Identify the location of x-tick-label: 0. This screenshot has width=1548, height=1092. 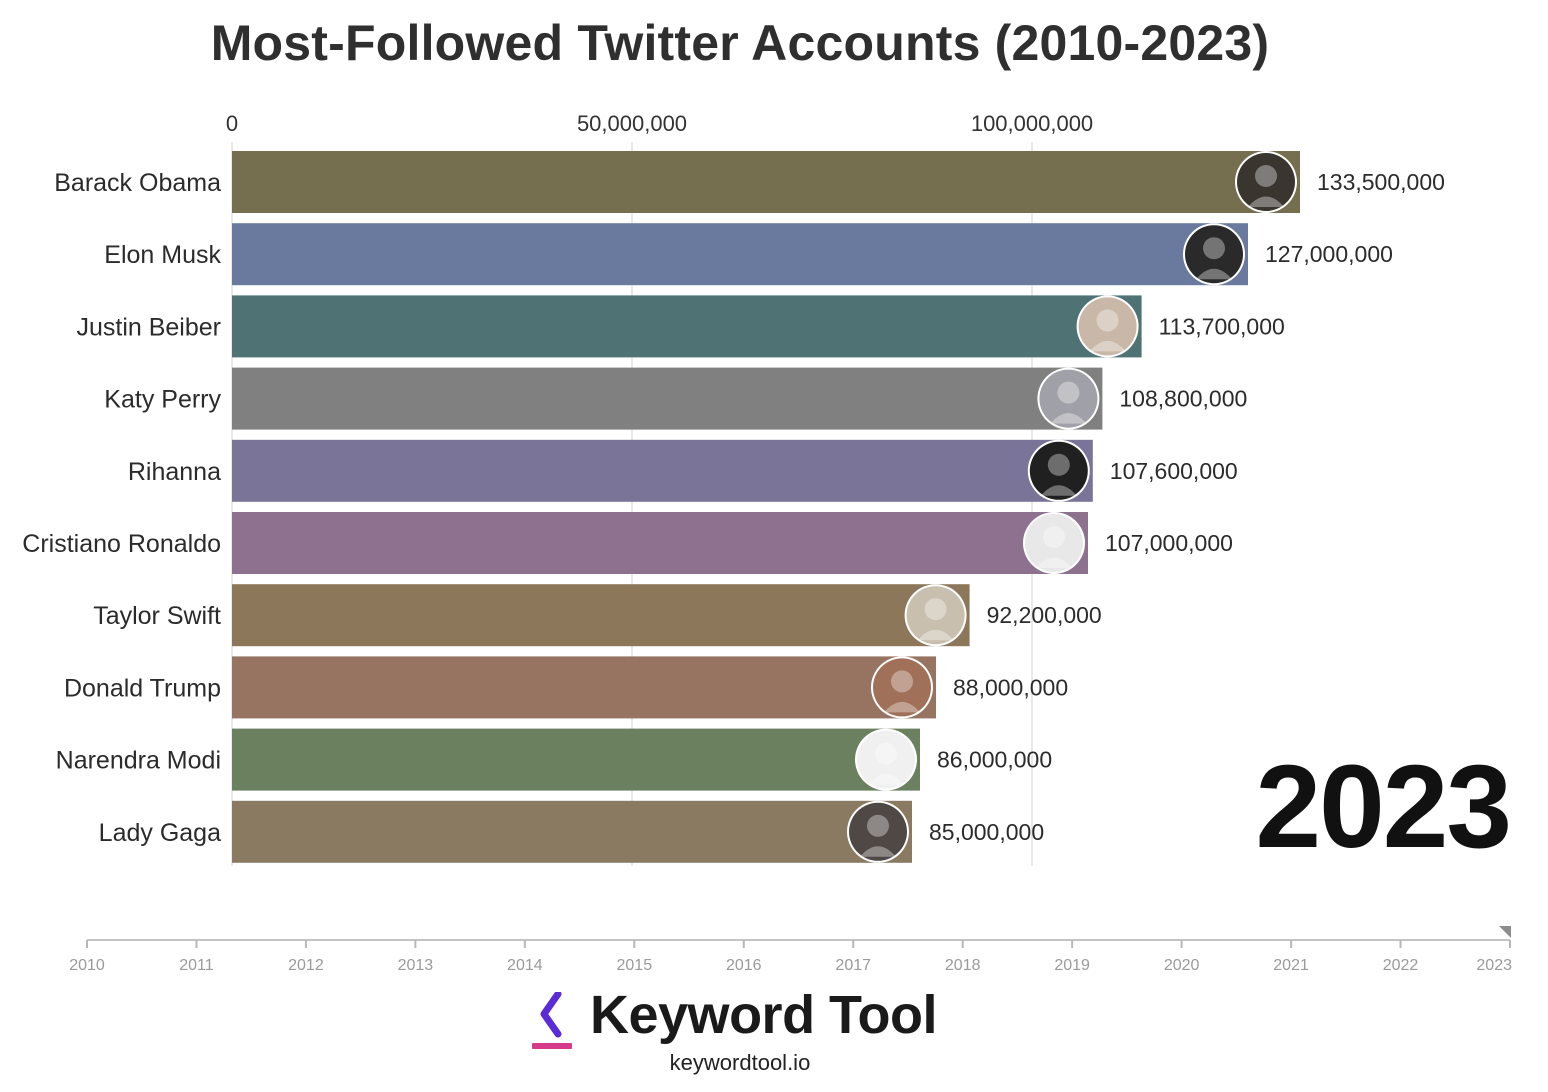
(232, 123).